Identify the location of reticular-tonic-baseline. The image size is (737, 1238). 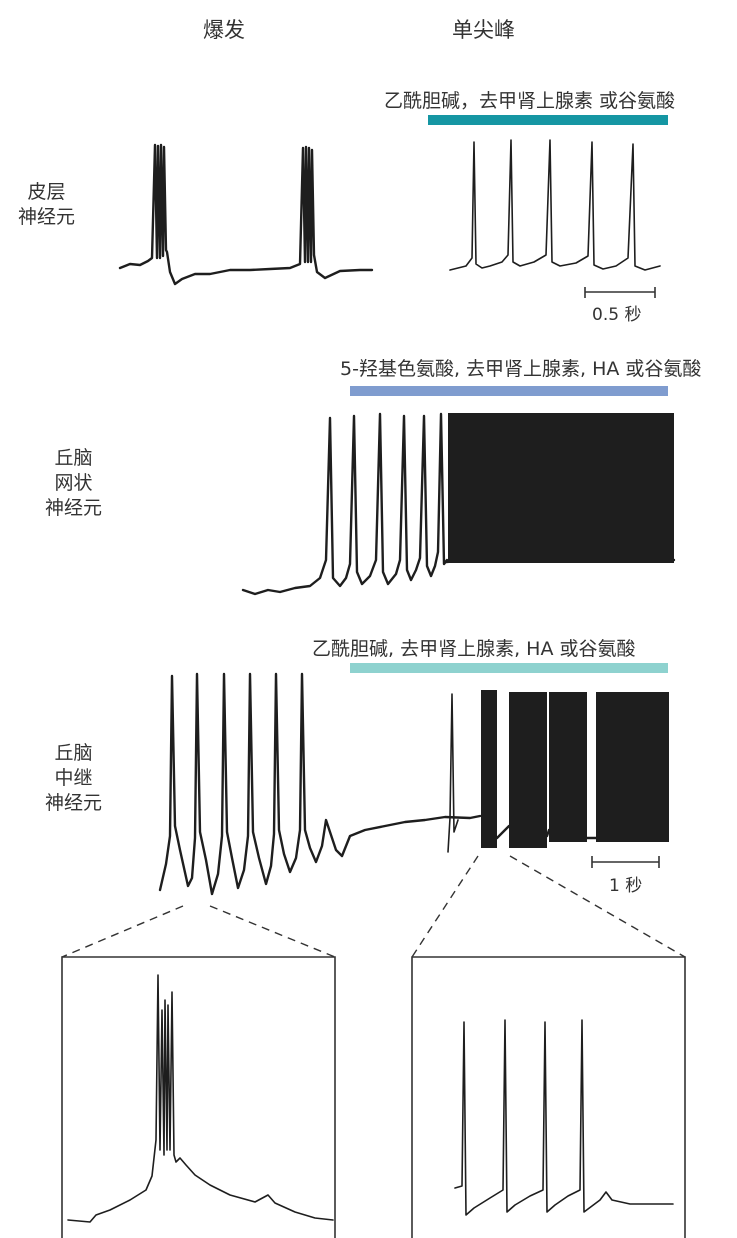
(560, 561).